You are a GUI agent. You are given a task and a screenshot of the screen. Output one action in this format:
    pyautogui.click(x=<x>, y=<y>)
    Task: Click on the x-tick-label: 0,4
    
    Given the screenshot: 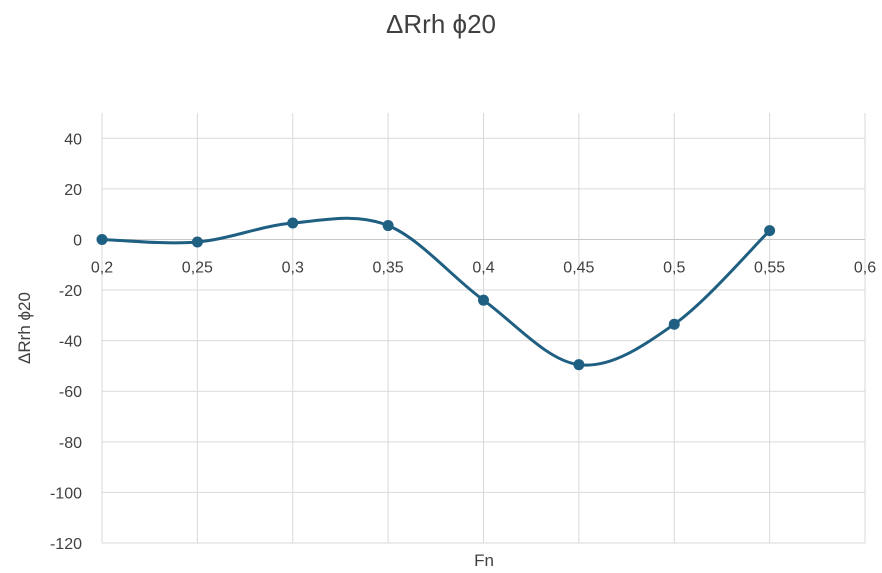 What is the action you would take?
    pyautogui.click(x=483, y=267)
    